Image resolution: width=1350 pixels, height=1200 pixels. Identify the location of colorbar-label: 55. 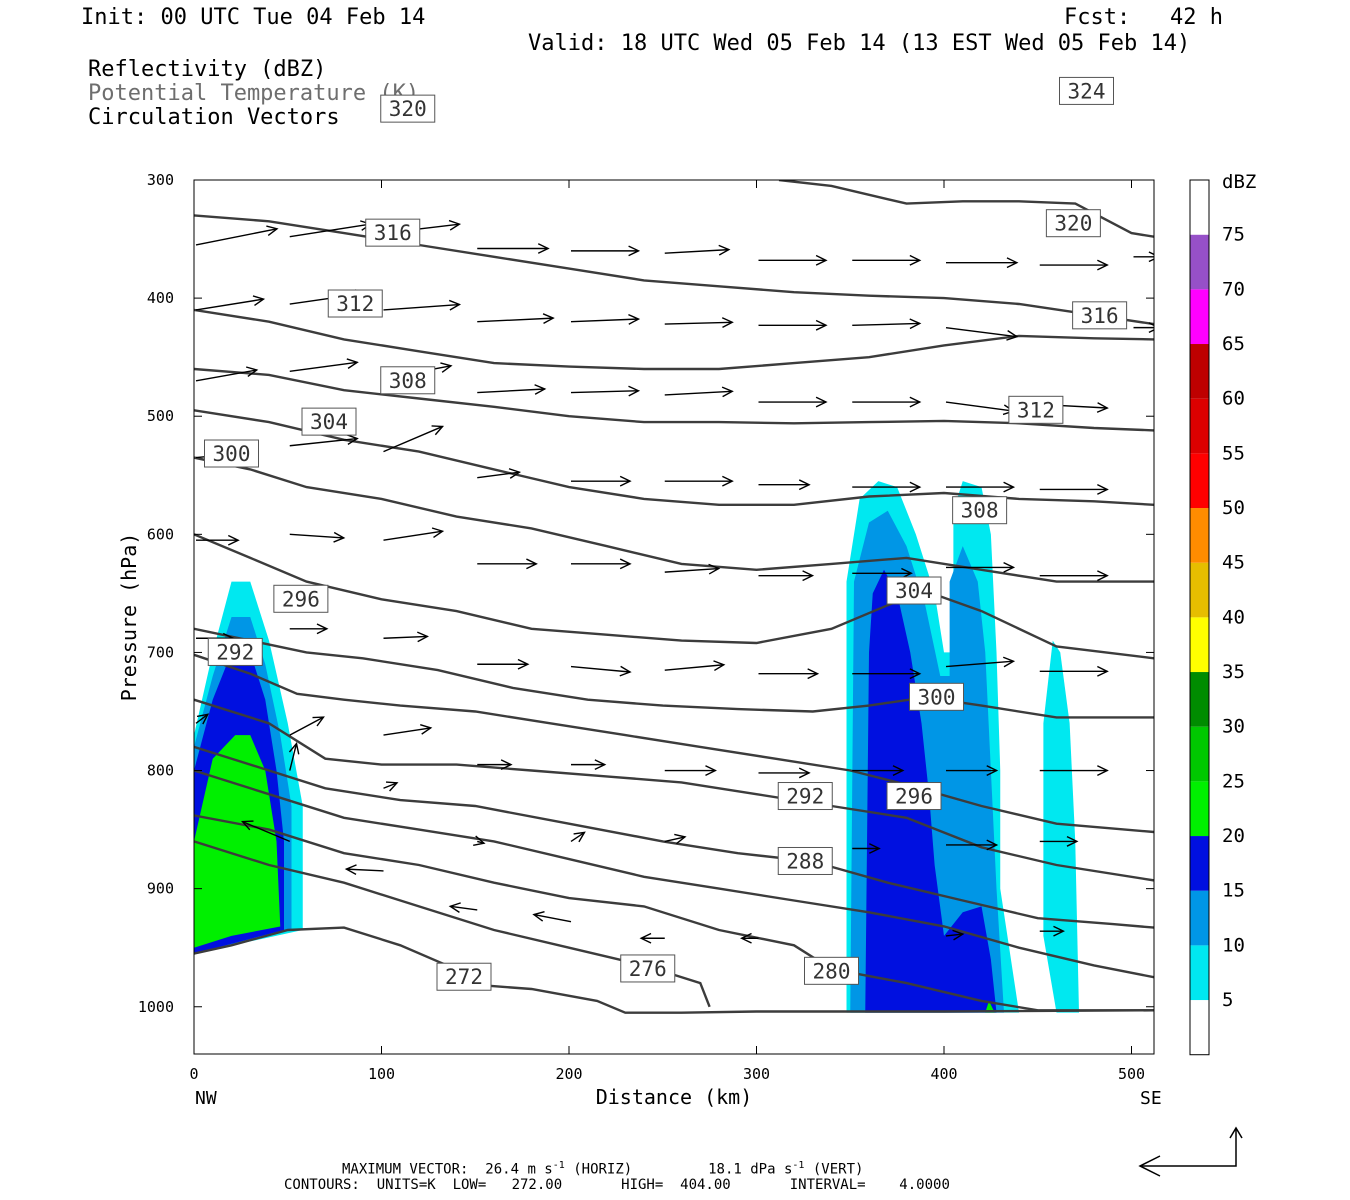
(1233, 453).